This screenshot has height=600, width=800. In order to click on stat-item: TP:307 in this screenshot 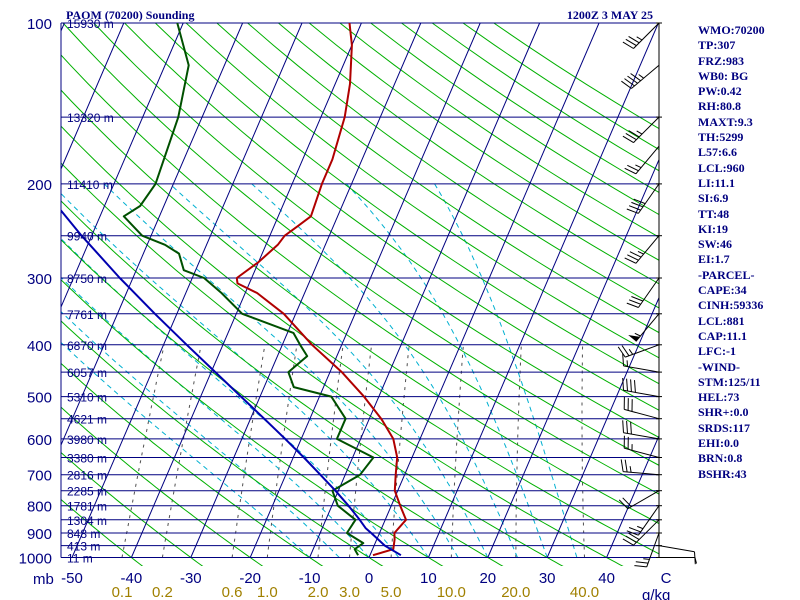, I will do `click(717, 45)`.